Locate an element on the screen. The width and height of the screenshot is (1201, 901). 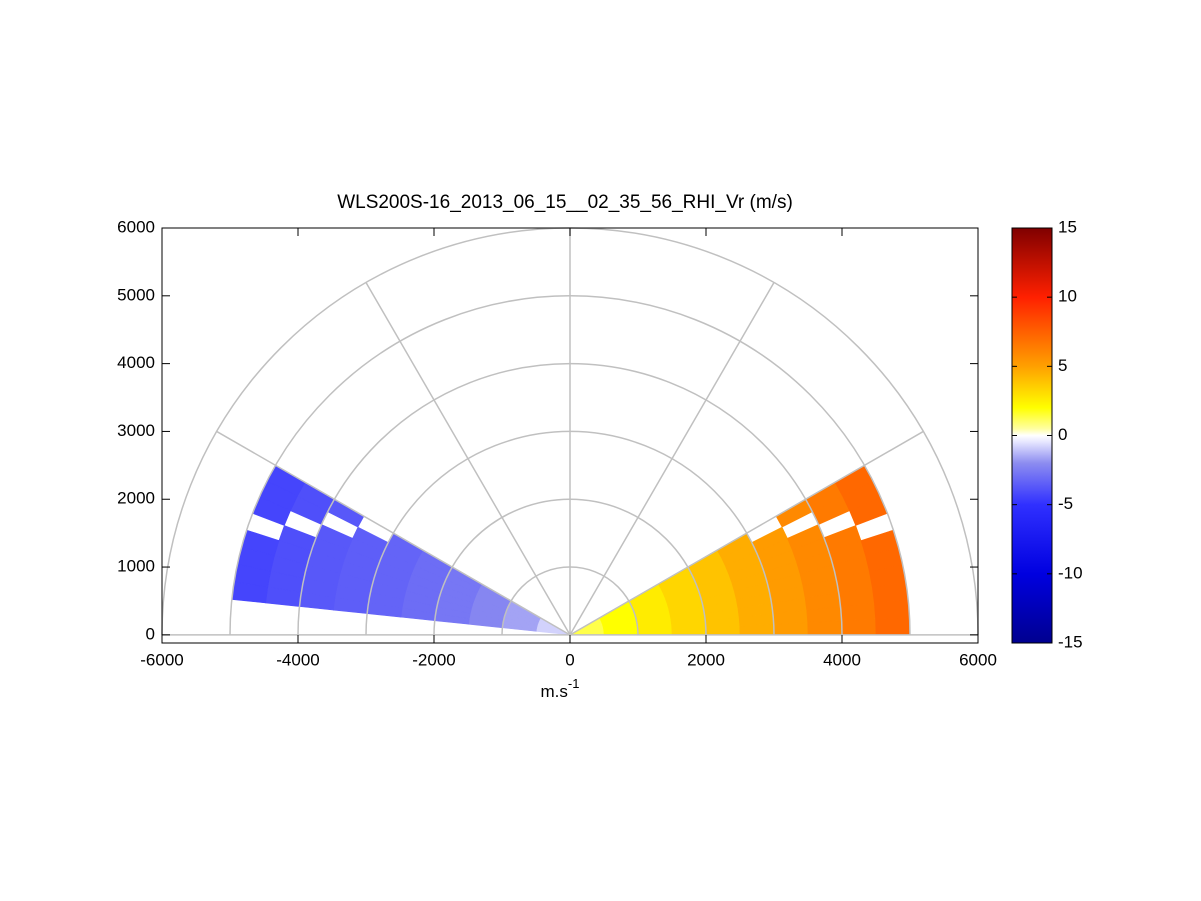
colorbar-tick-label: -5 is located at coordinates (1065, 503).